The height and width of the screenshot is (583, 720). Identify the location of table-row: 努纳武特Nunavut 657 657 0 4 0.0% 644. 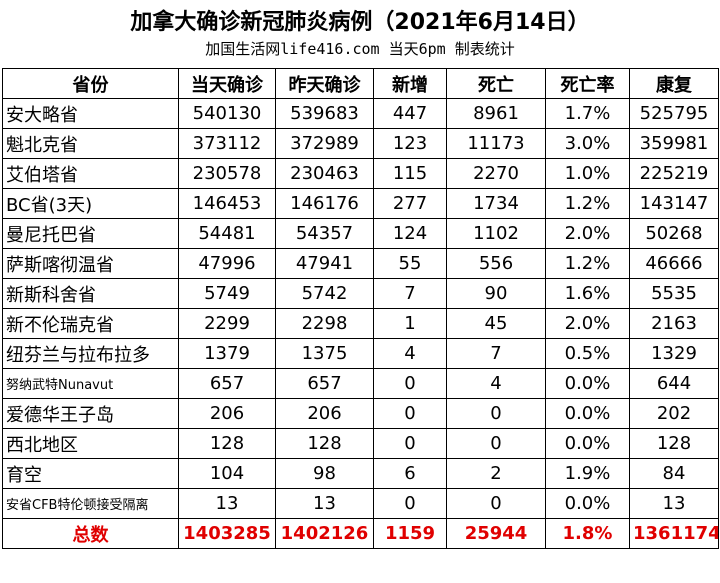
(360, 383).